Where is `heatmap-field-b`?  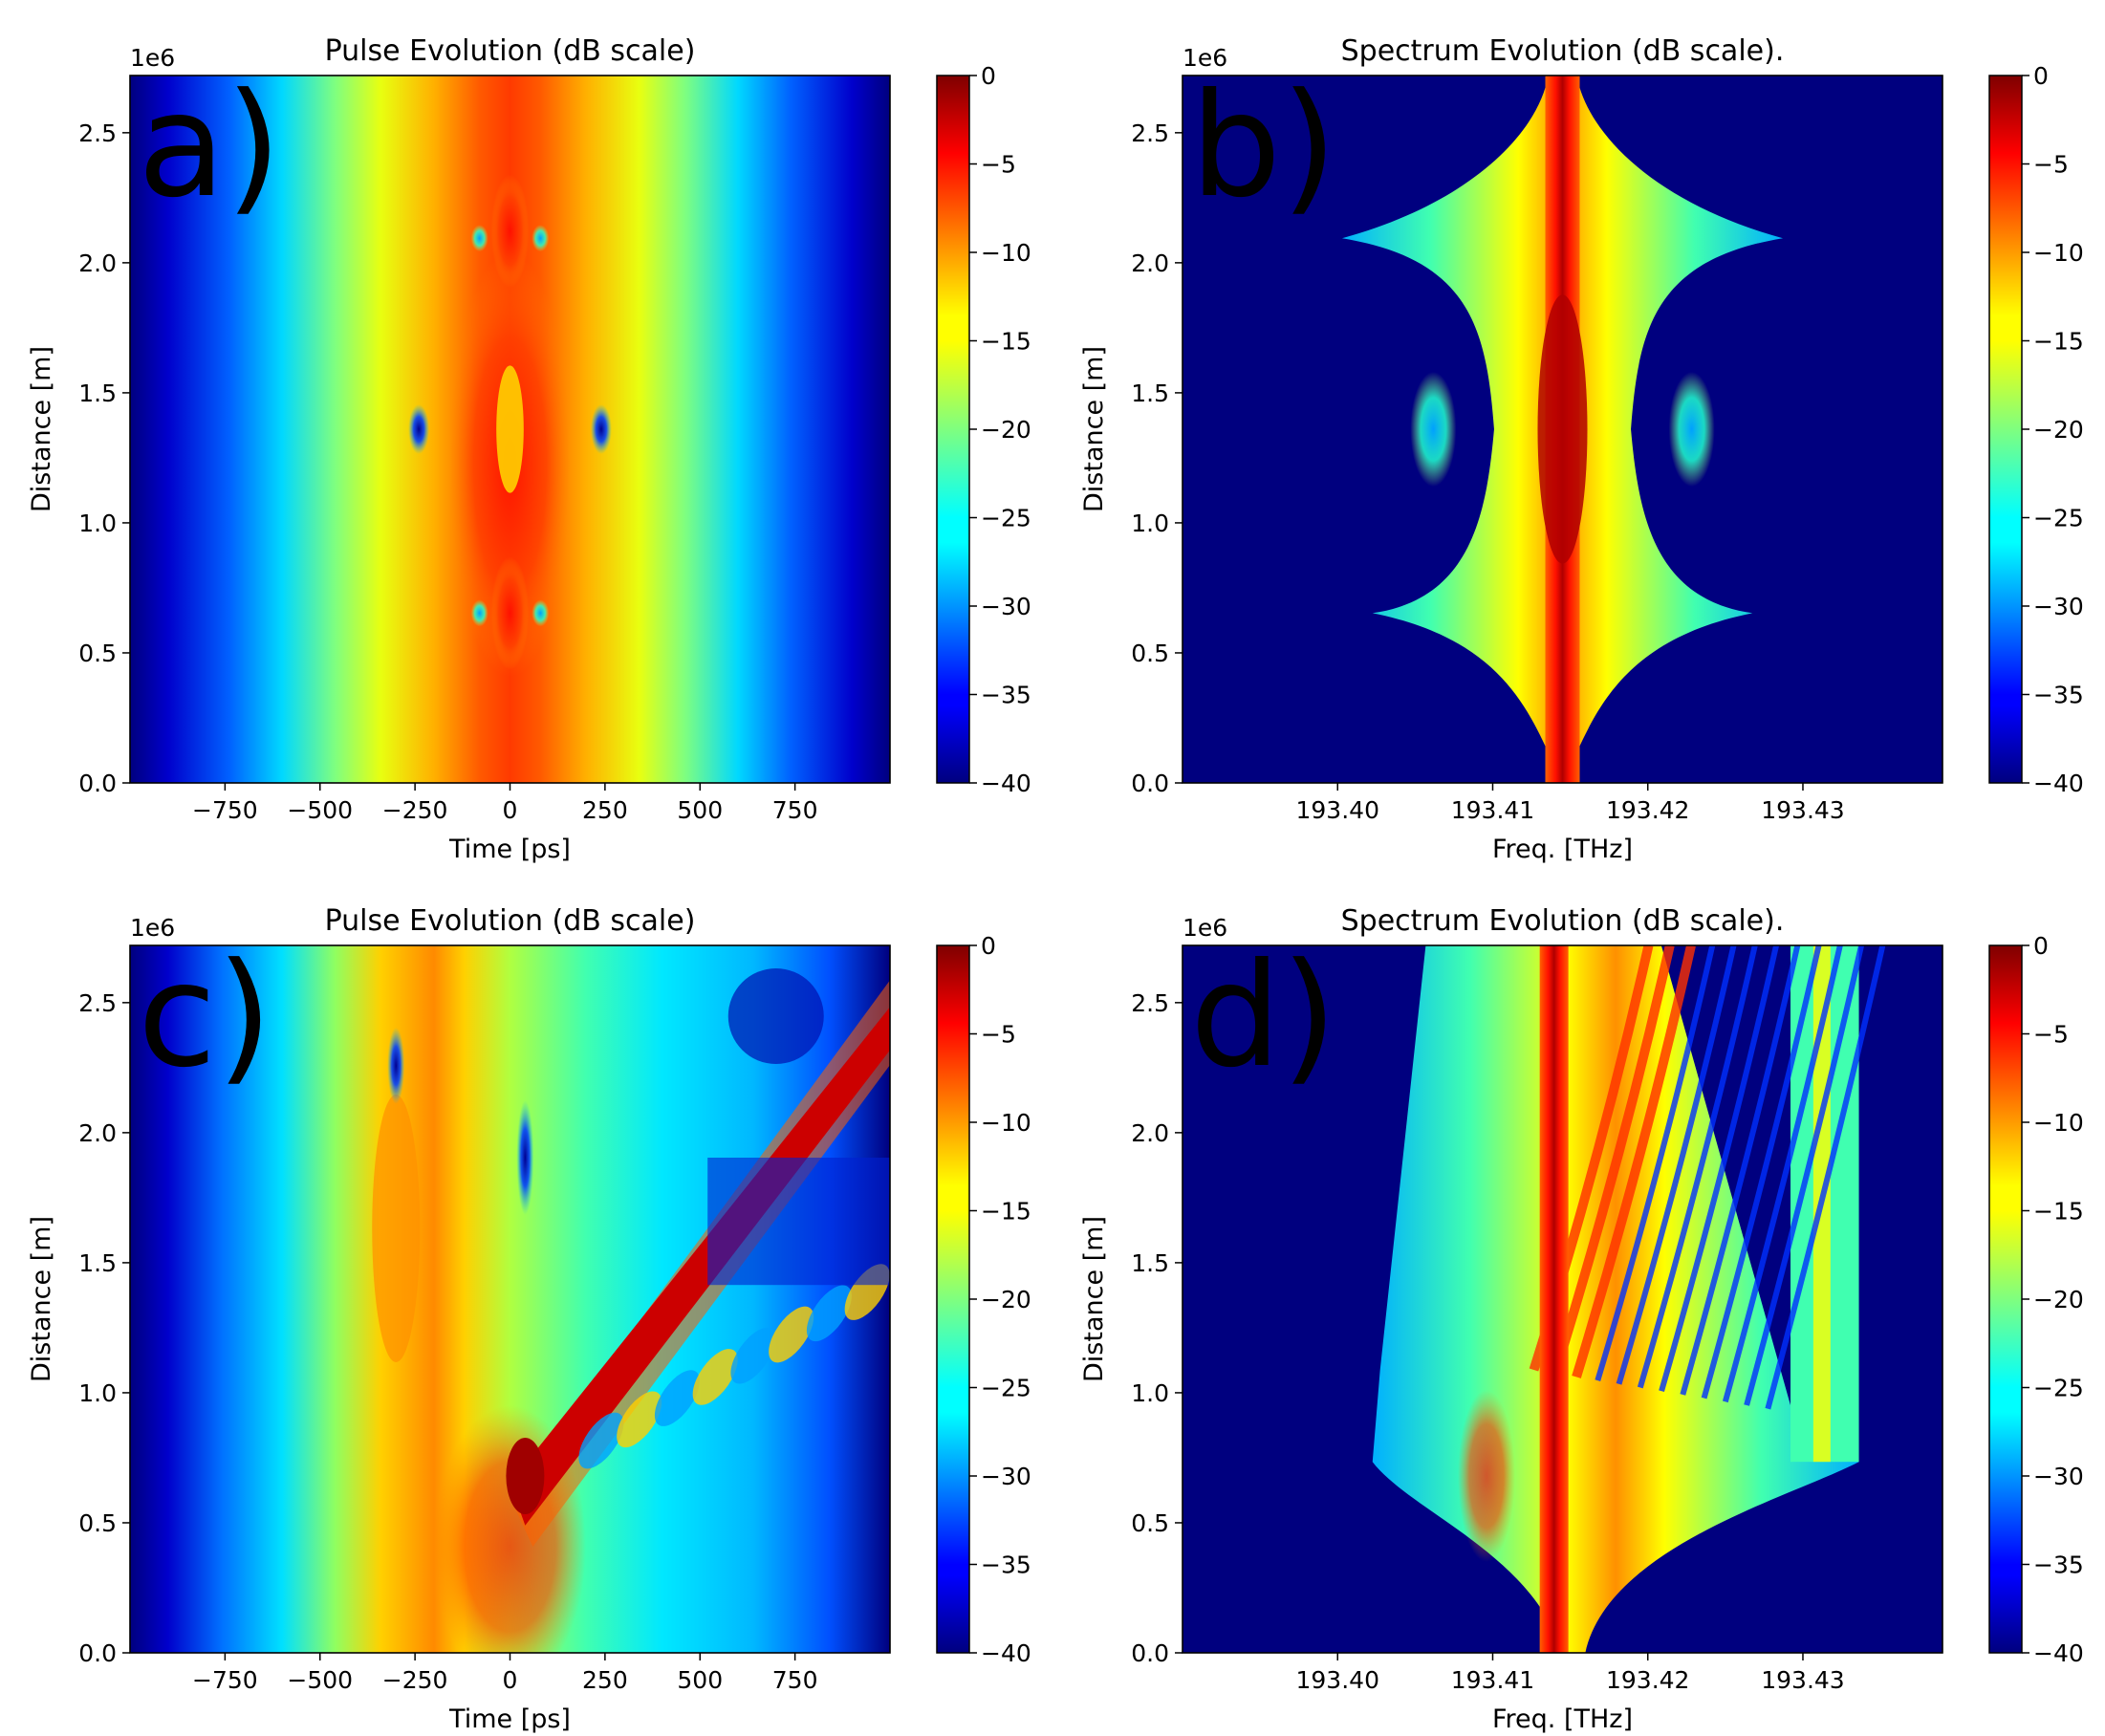
heatmap-field-b is located at coordinates (1562, 430).